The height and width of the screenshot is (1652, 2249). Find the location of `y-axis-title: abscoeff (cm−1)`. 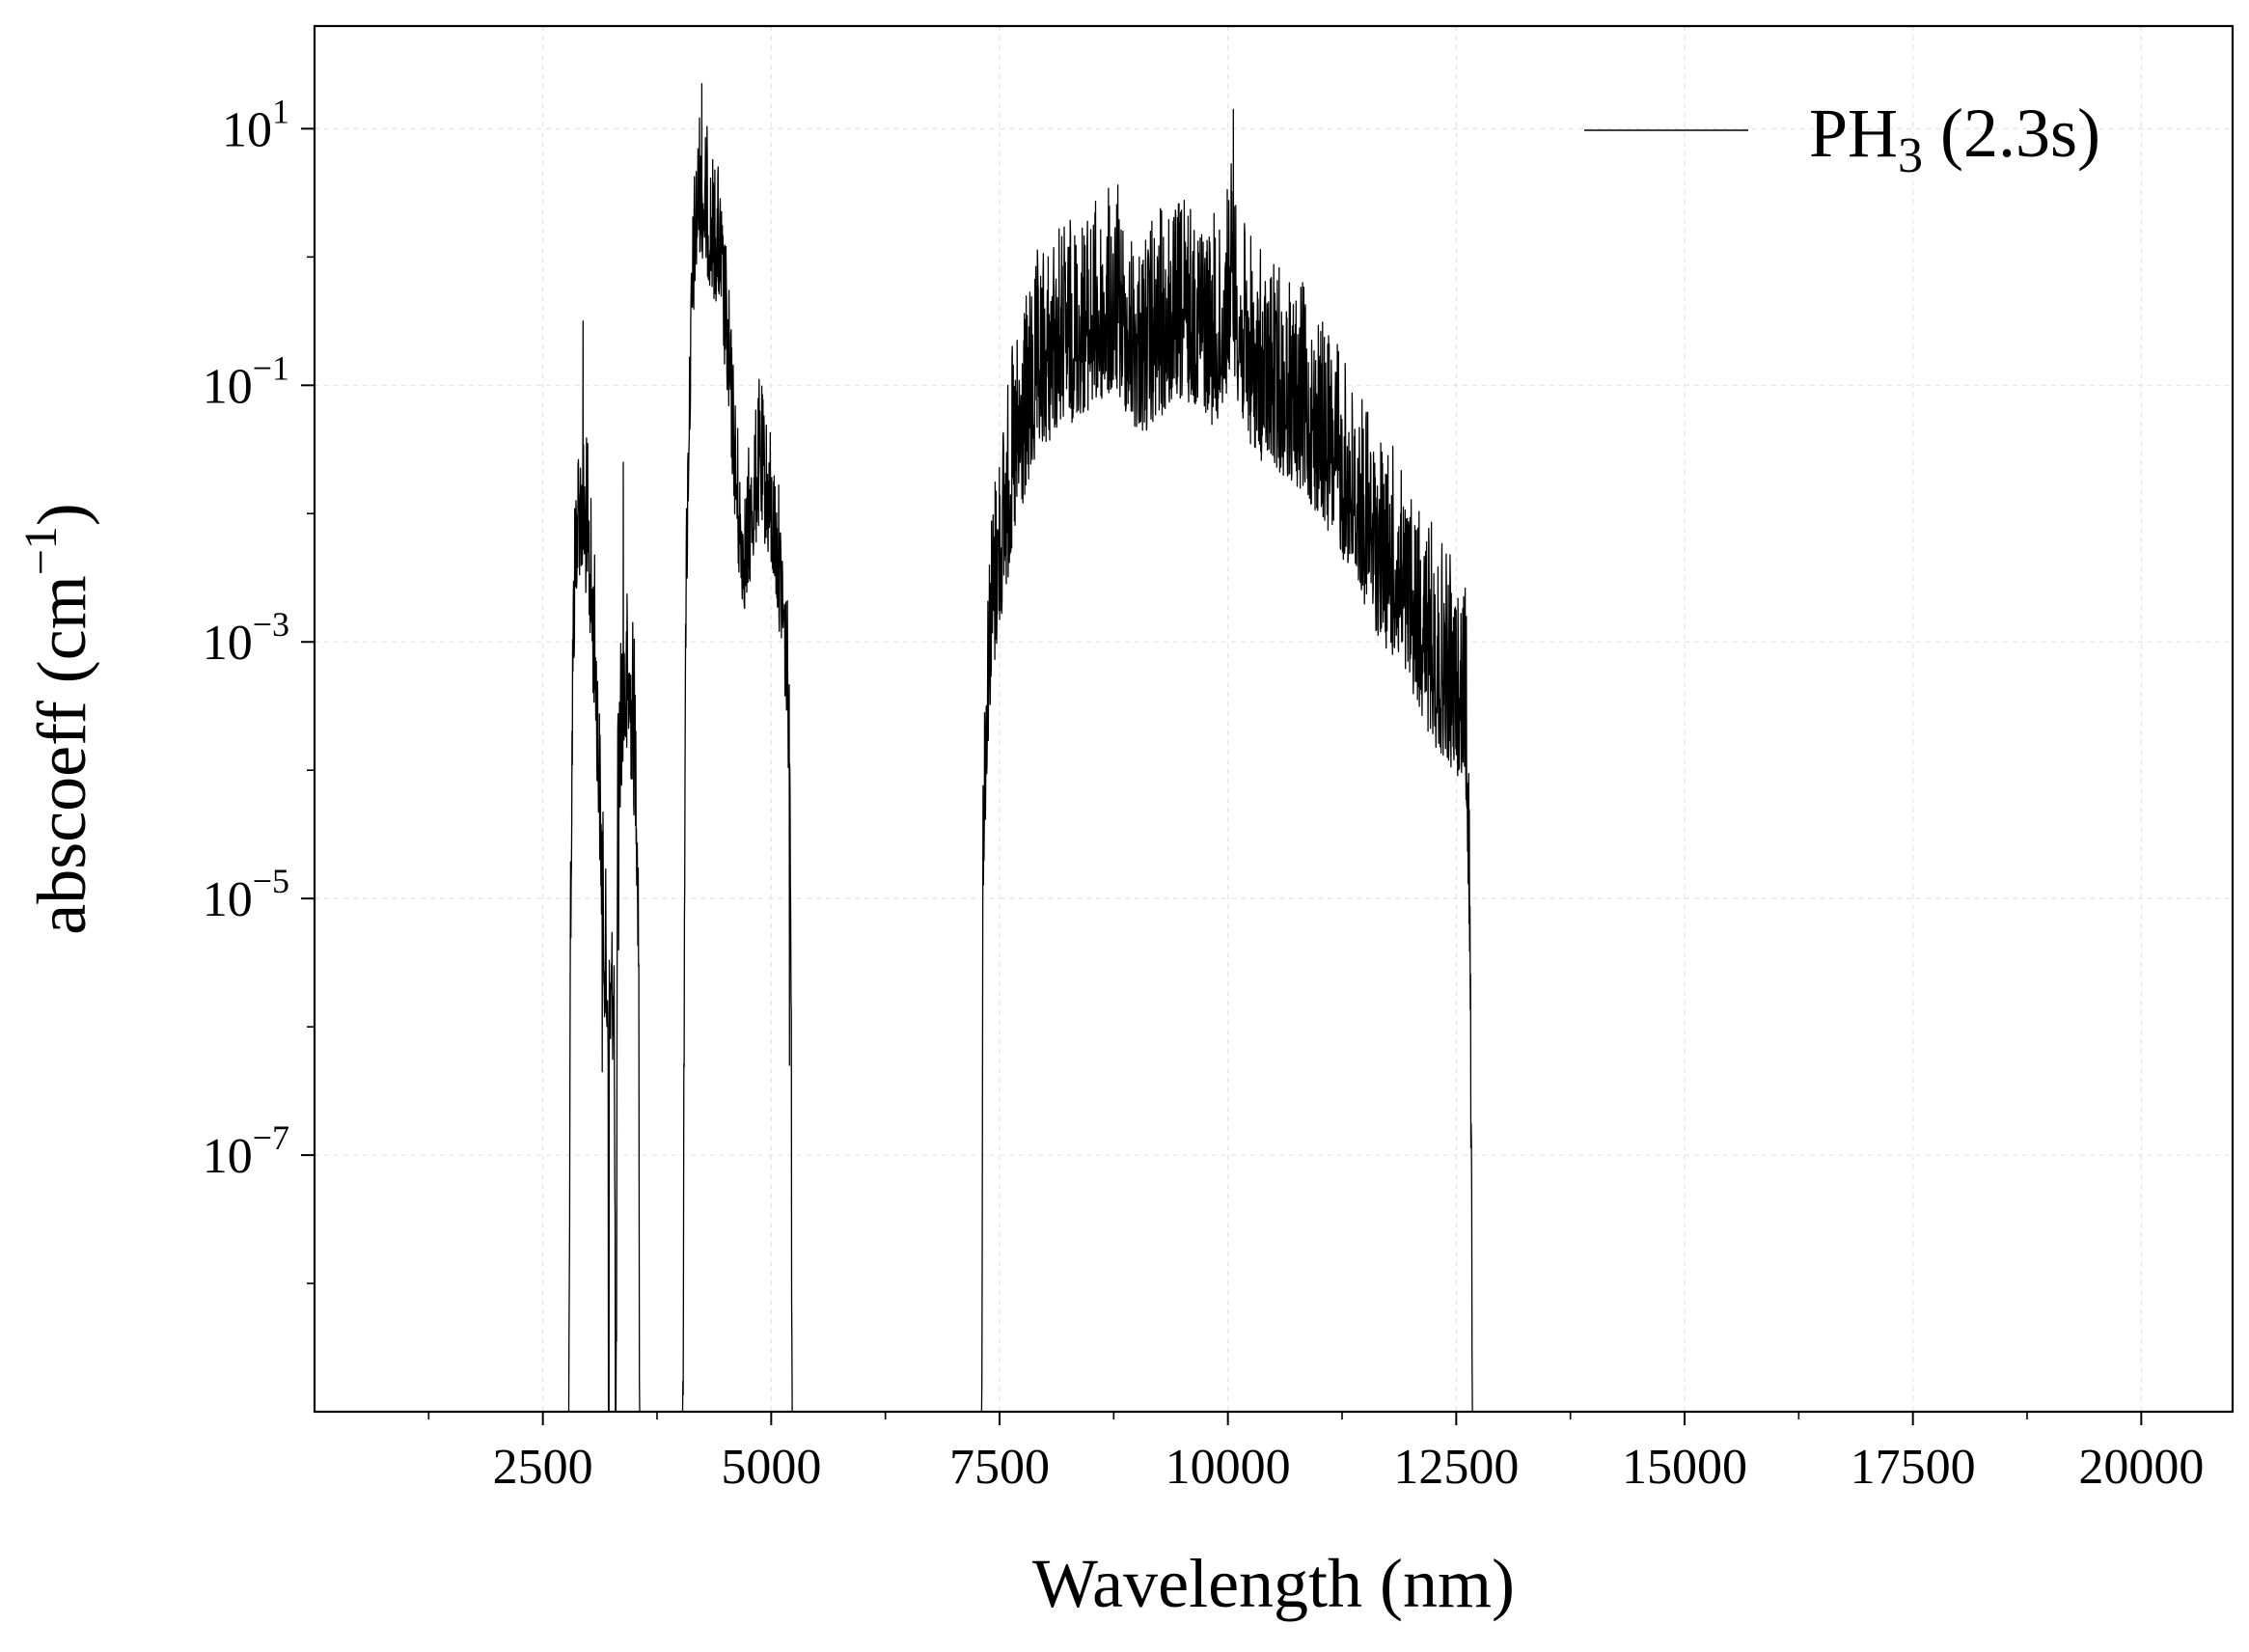

y-axis-title: abscoeff (cm−1) is located at coordinates (57, 719).